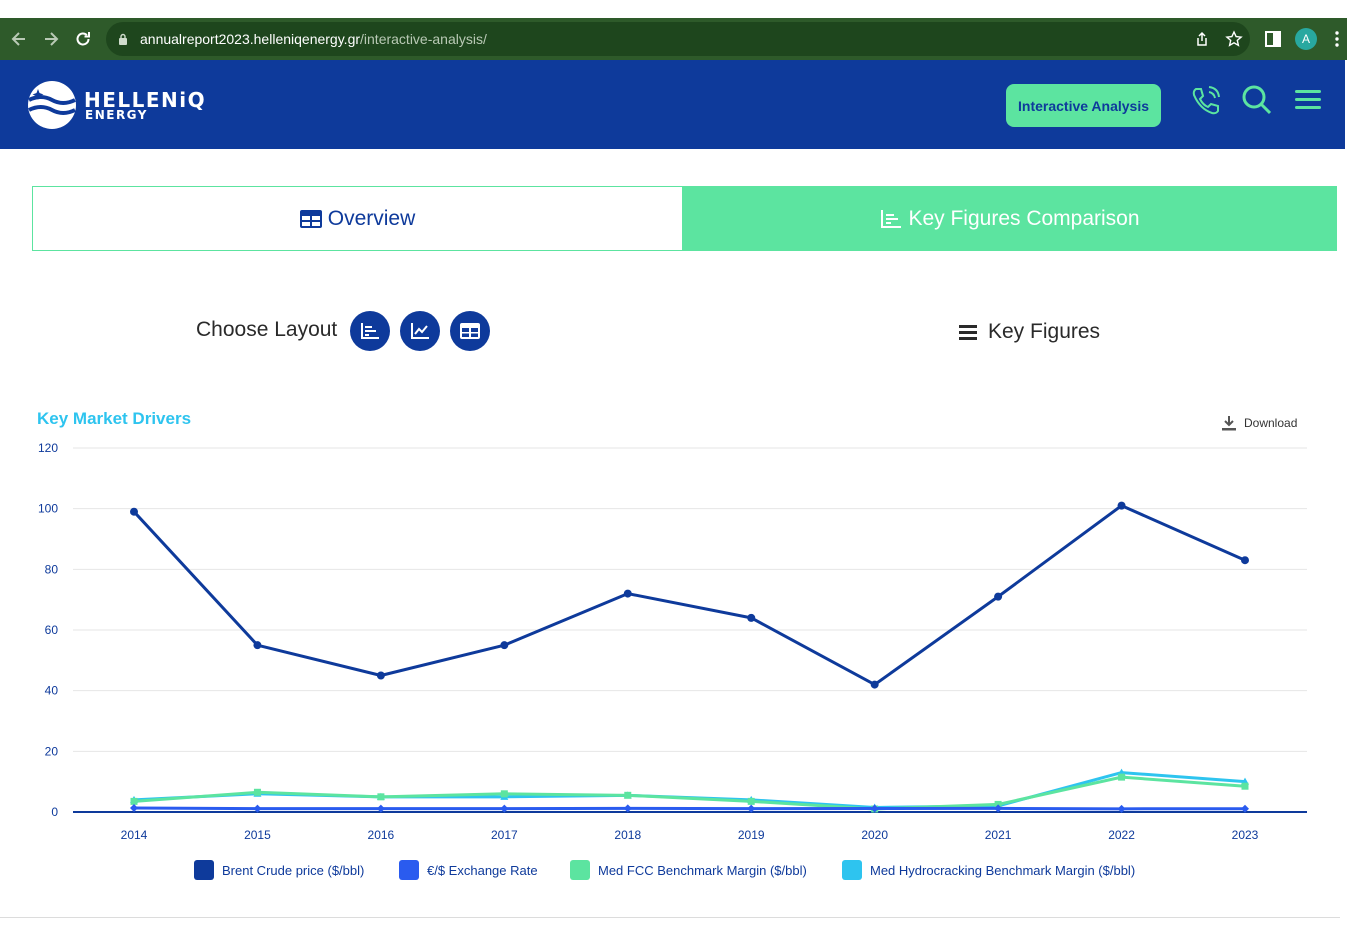  Describe the element at coordinates (702, 870) in the screenshot. I see `legend-label: Med FCC Benchmark Margin ($/bbl)` at that location.